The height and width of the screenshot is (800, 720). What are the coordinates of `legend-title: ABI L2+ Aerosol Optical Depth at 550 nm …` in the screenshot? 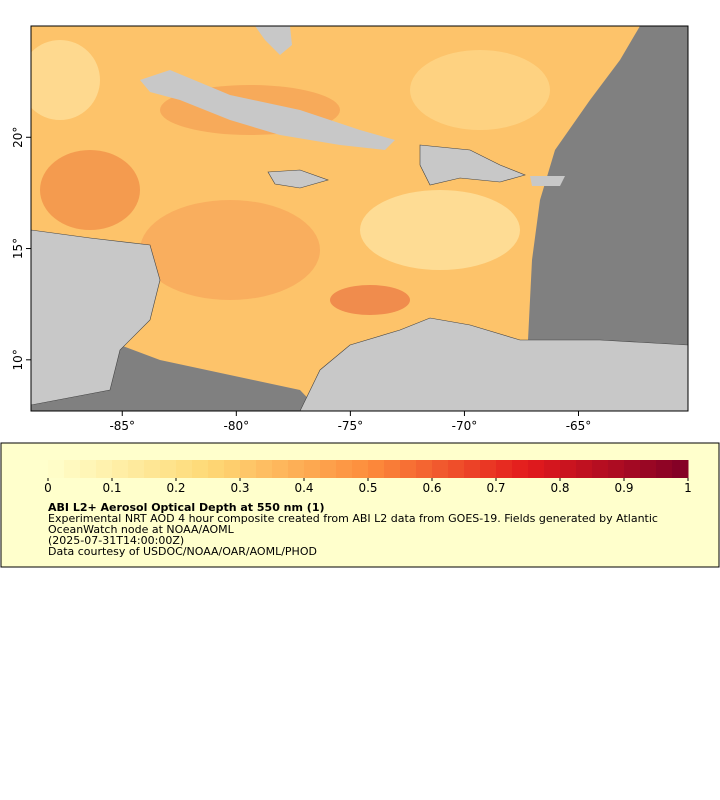 It's located at (186, 507).